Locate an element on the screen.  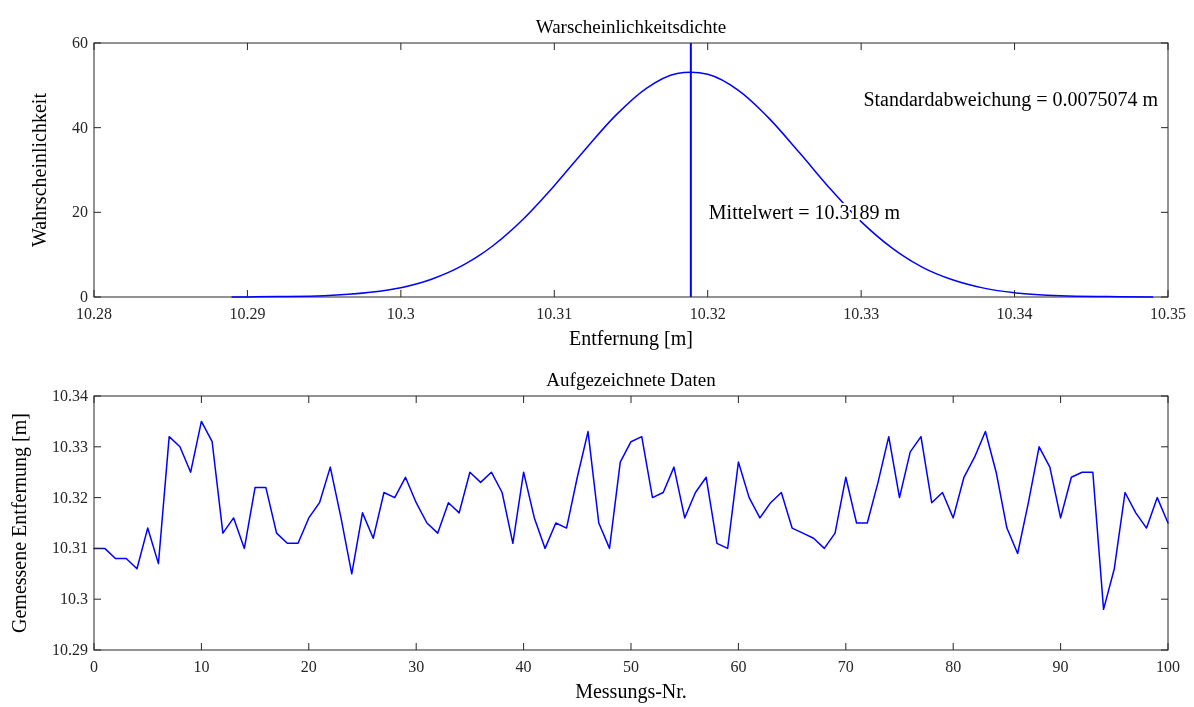
x-tick-label: 10.28 is located at coordinates (94, 313).